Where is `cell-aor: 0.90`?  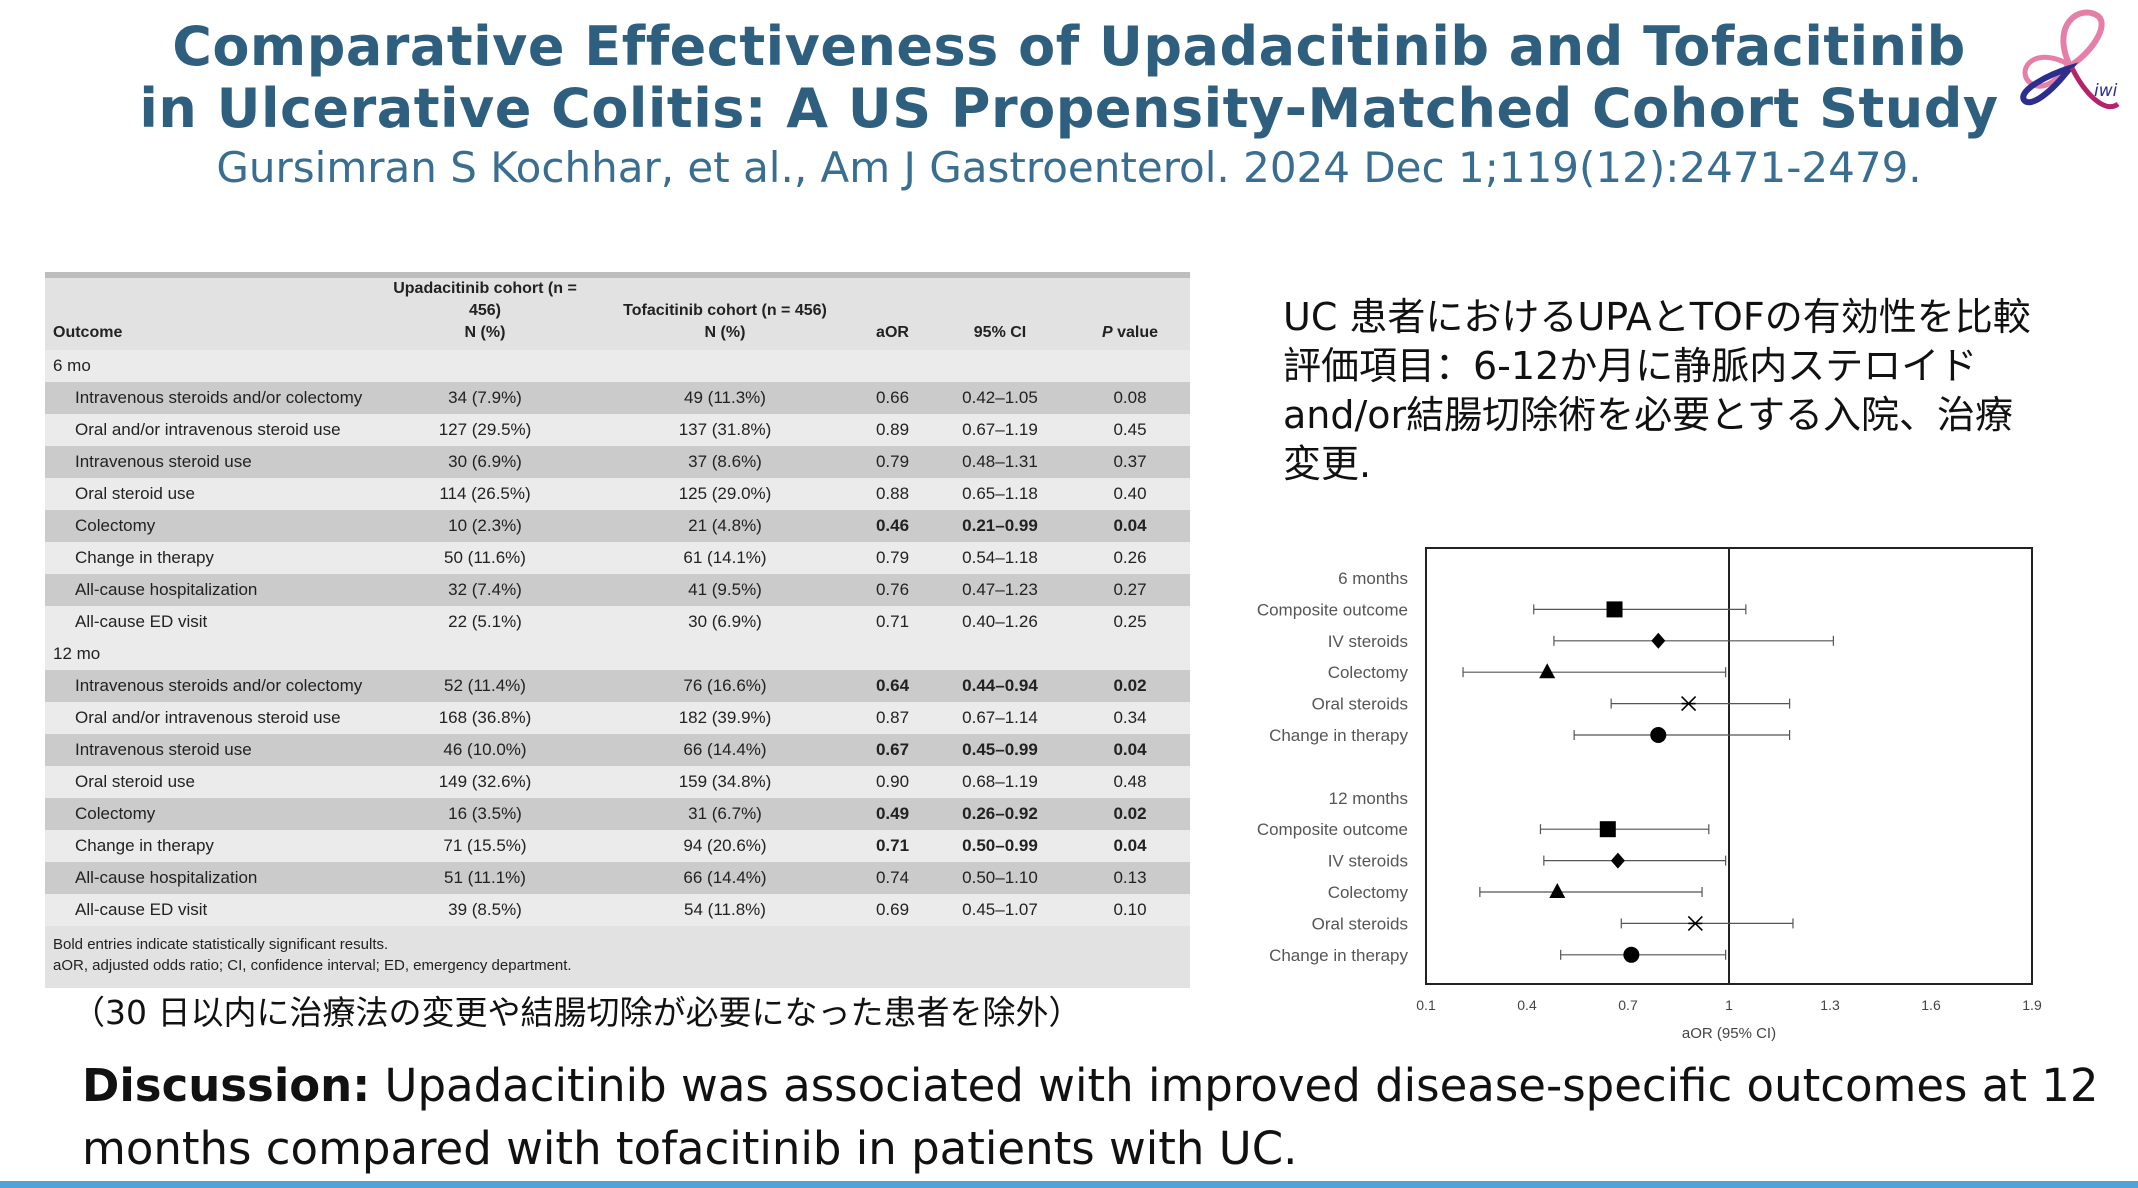 cell-aor: 0.90 is located at coordinates (892, 782).